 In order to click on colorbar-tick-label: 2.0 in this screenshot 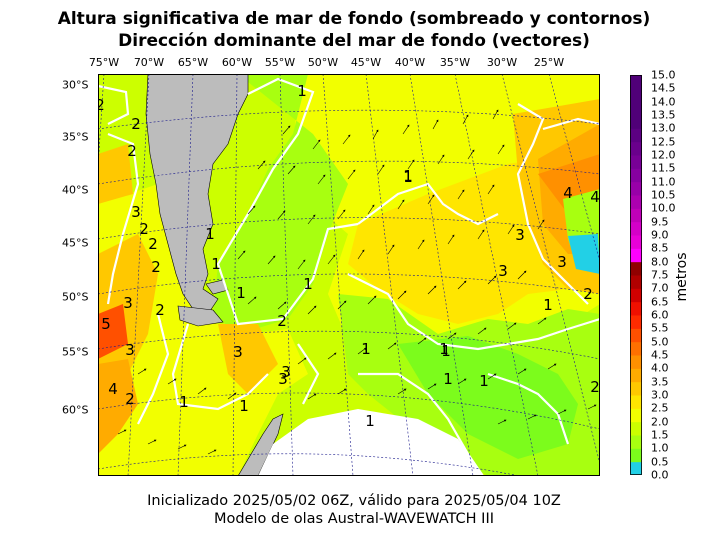, I will do `click(660, 422)`.